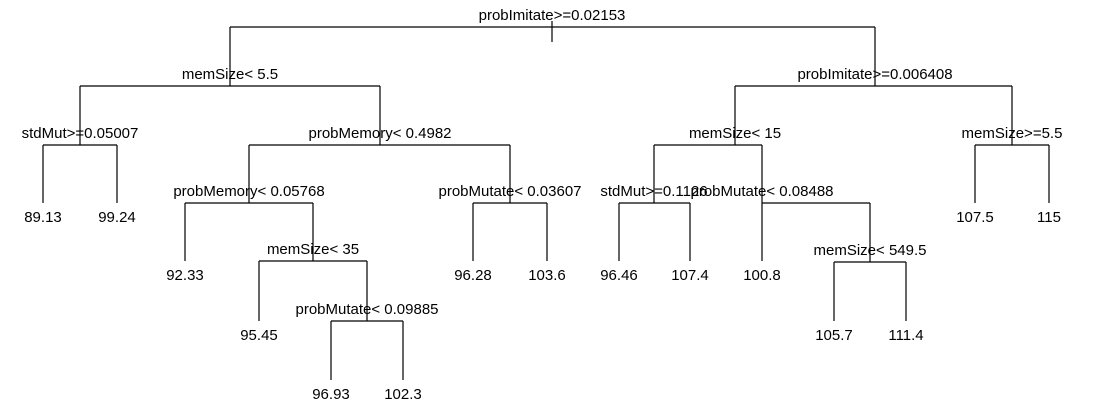 The width and height of the screenshot is (1096, 407). I want to click on leaf-value-l6: 102.3, so click(403, 394).